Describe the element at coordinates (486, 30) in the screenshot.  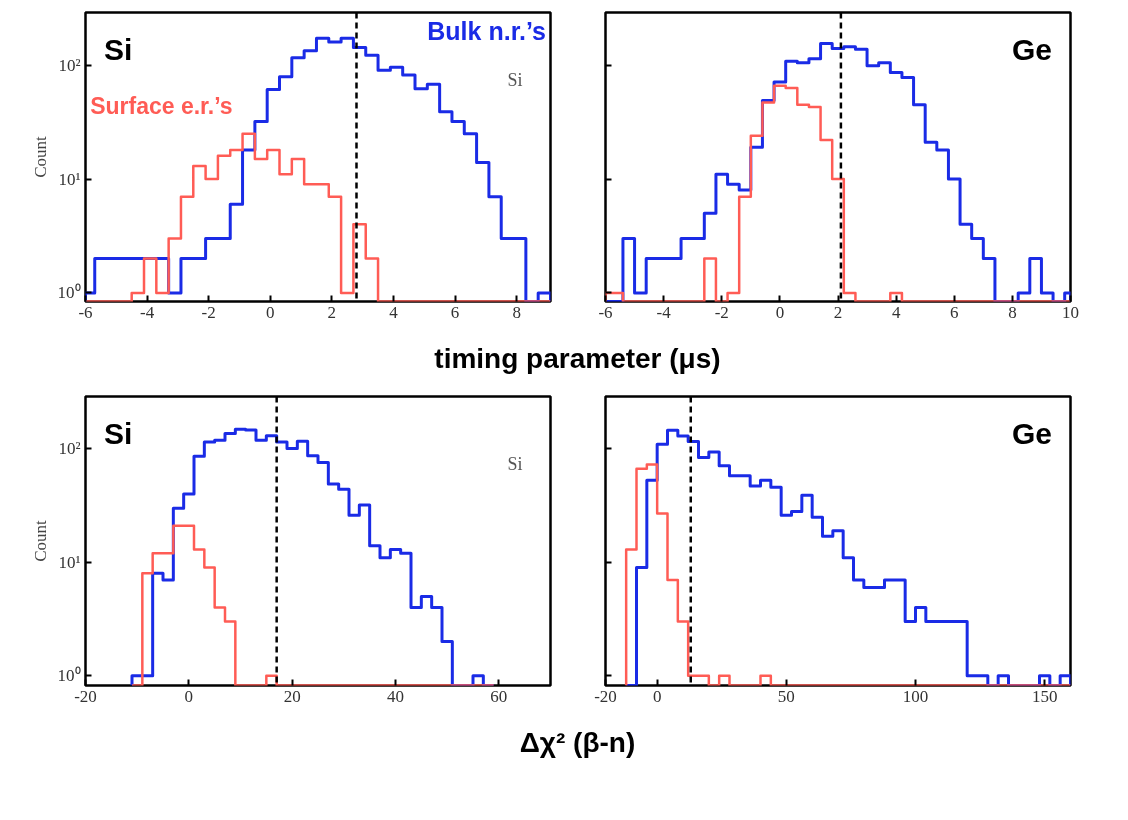
I see `series-label: Bulk n.r.’s` at that location.